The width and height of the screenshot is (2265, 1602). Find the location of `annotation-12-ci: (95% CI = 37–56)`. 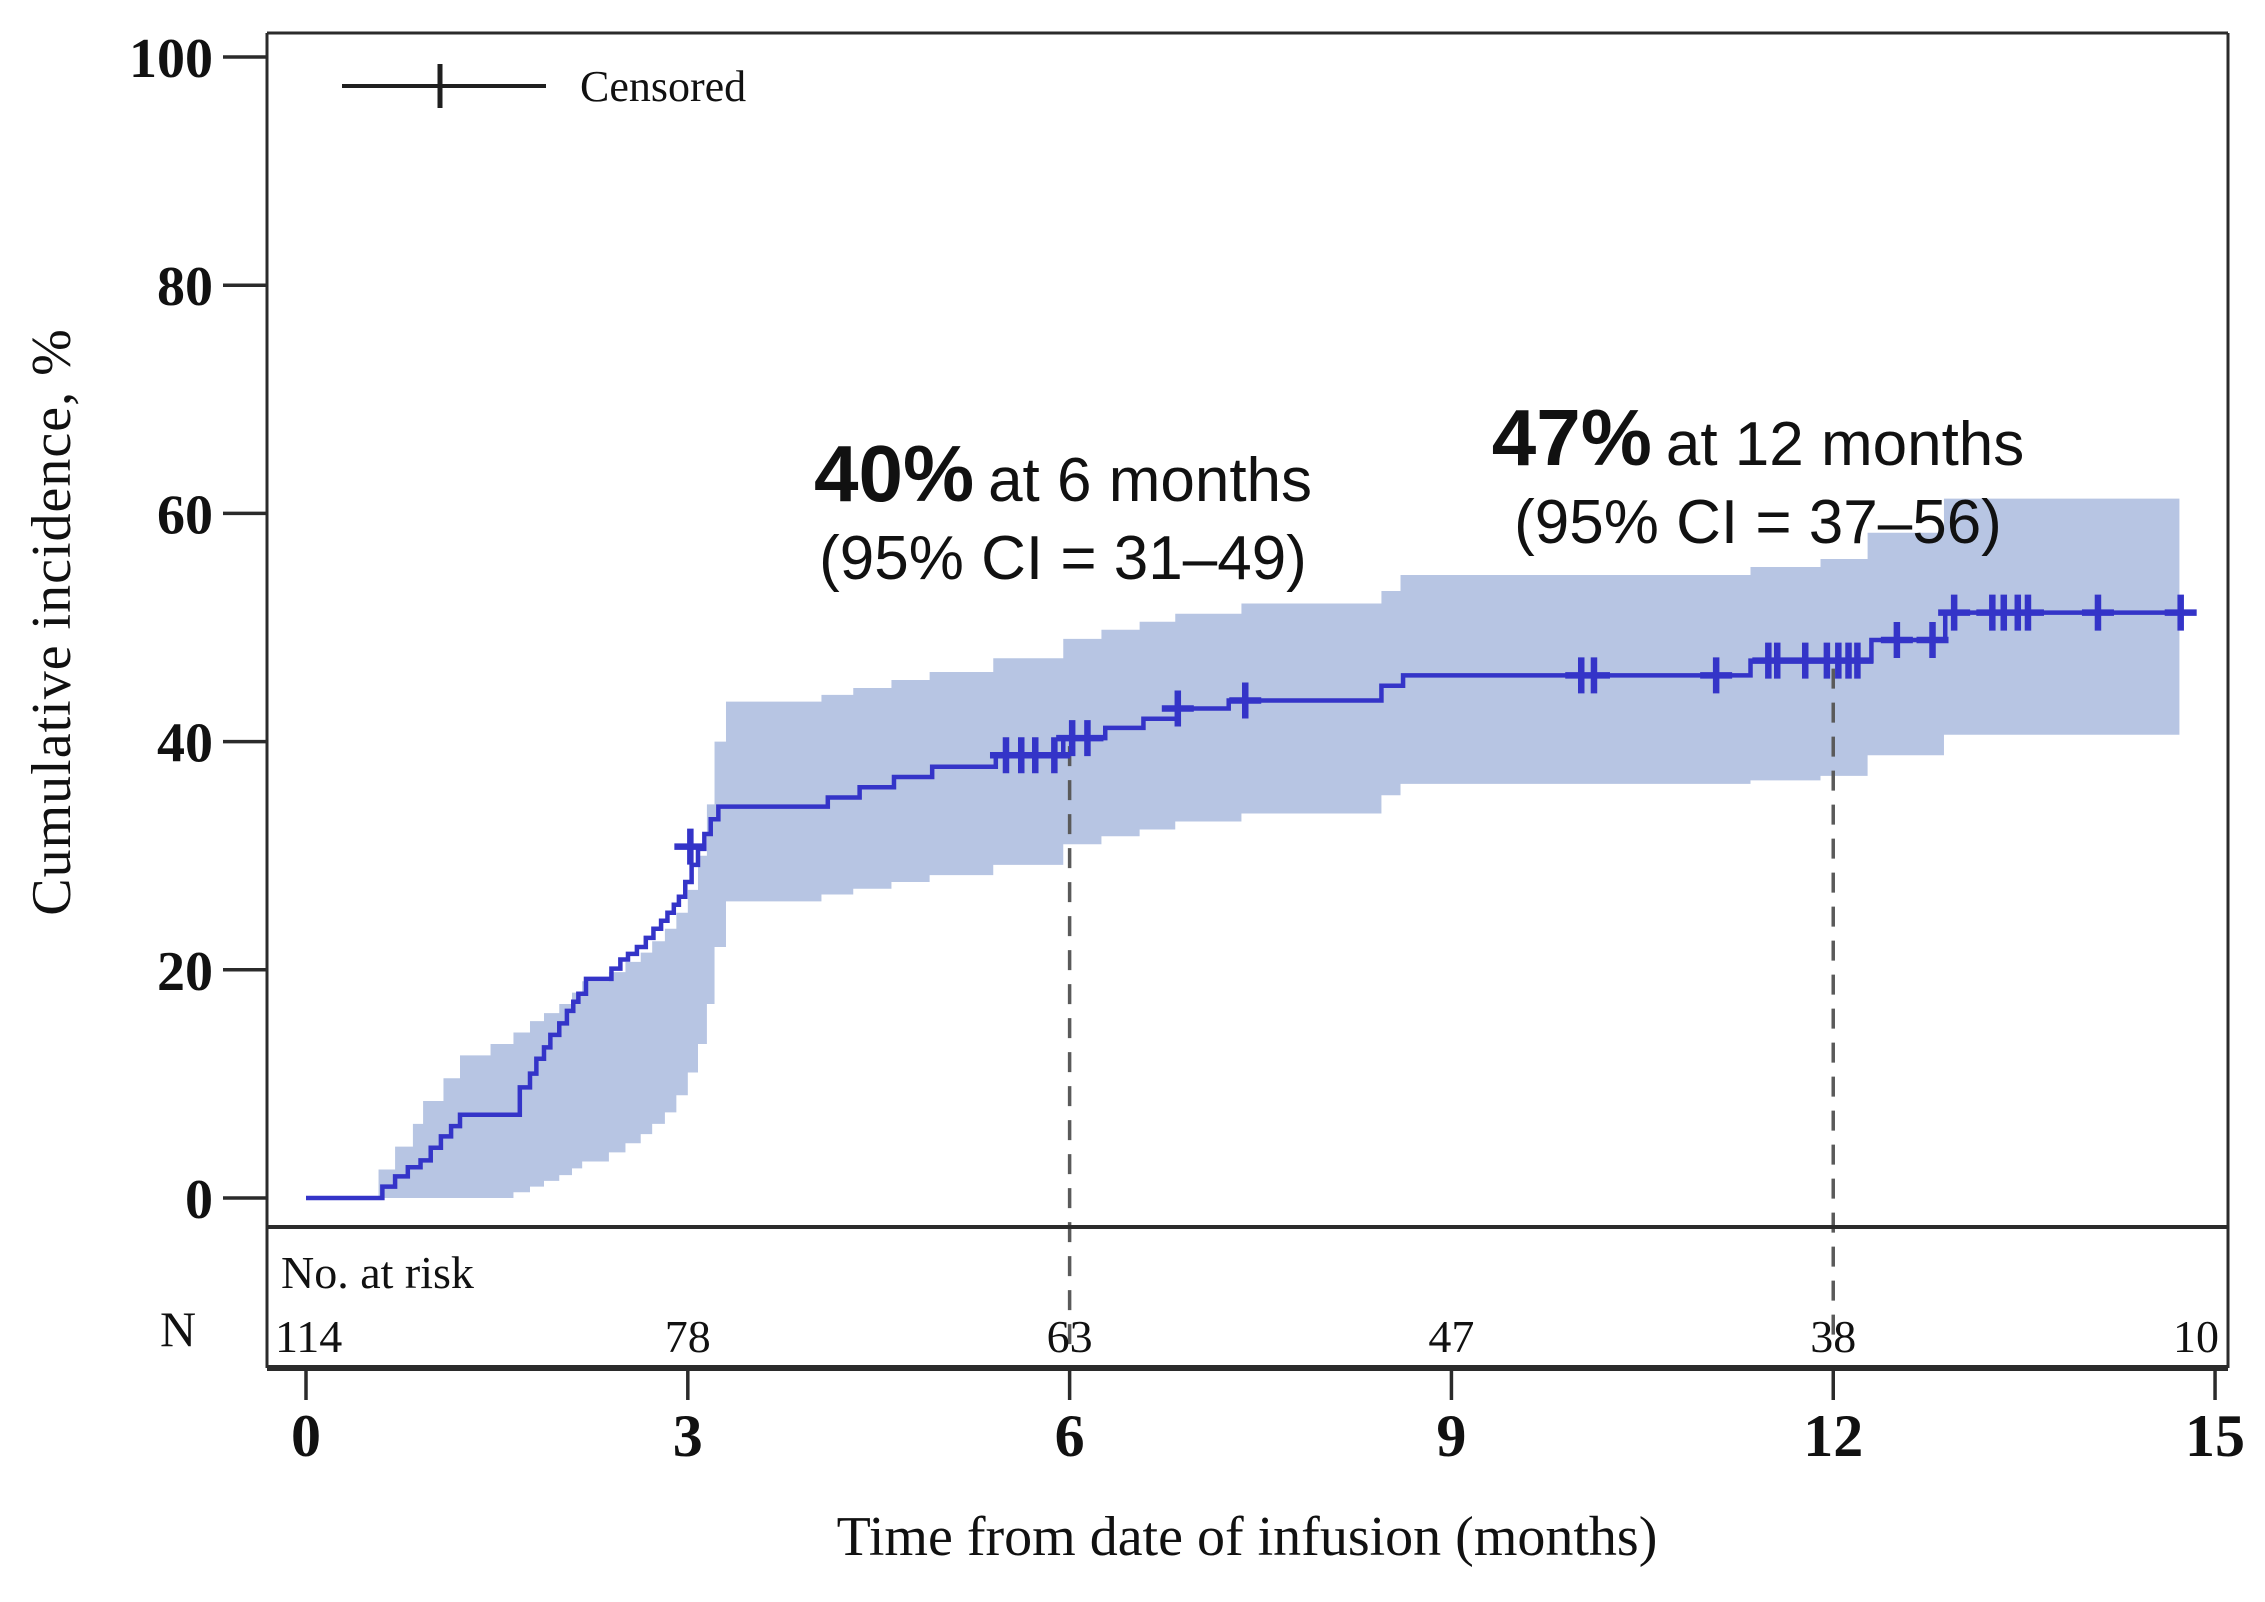

annotation-12-ci: (95% CI = 37–56) is located at coordinates (1758, 522).